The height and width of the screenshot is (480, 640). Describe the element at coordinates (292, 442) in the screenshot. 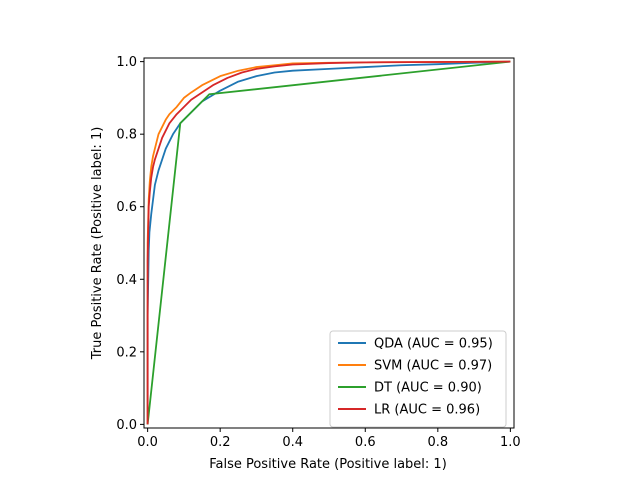

I see `x-tick-label: 0.4` at that location.